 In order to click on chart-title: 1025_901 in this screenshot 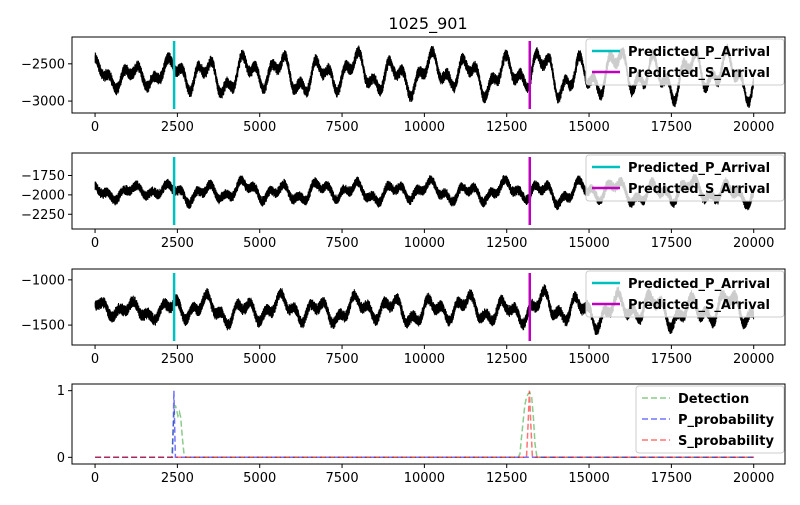, I will do `click(427, 24)`.